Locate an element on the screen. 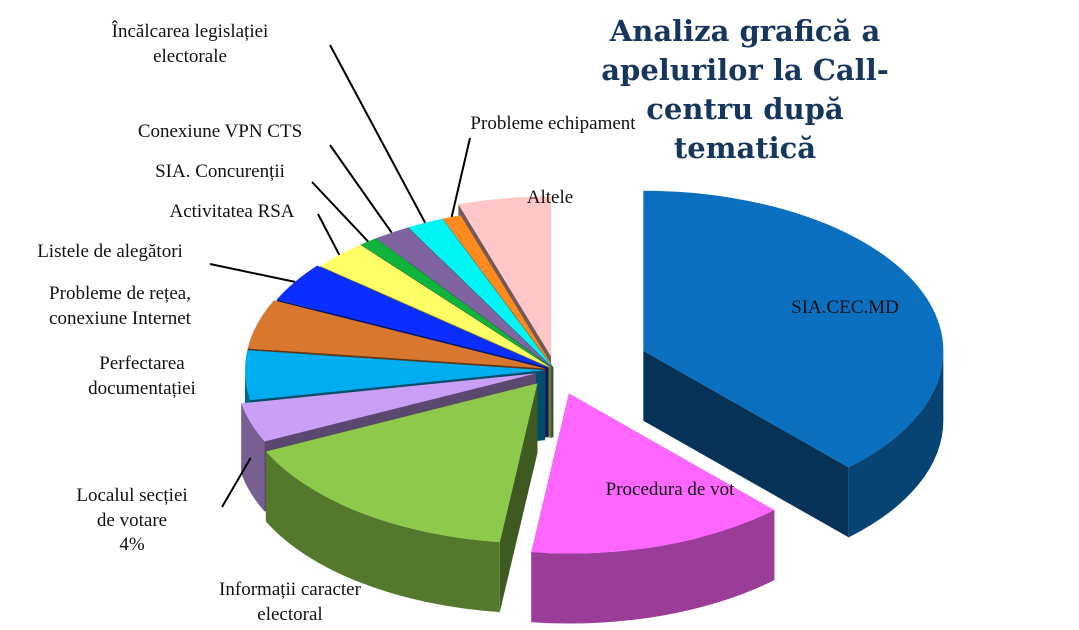 The width and height of the screenshot is (1079, 630). category-name: Activitatea RSA is located at coordinates (232, 211).